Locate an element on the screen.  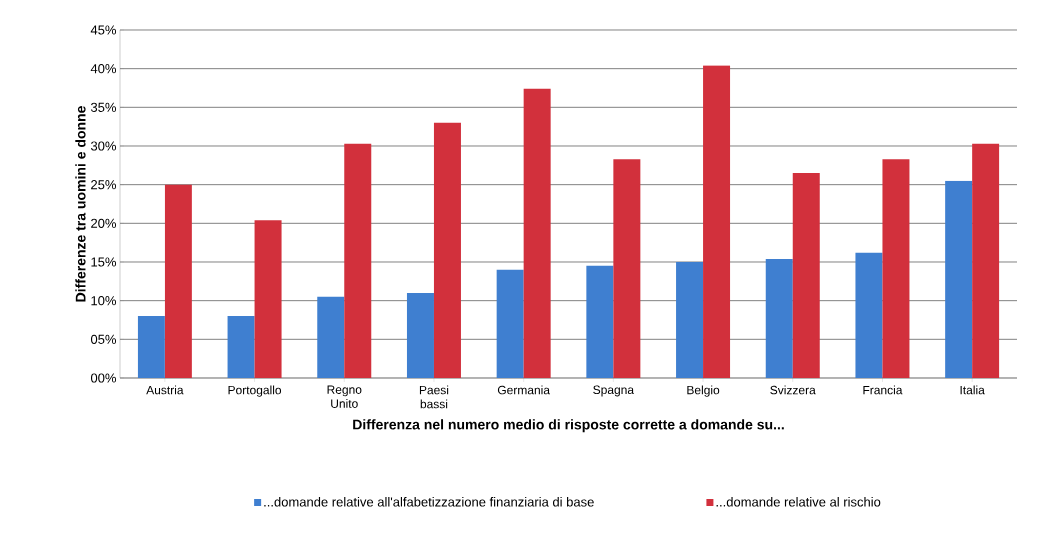
x-tick-label: Francia is located at coordinates (883, 390).